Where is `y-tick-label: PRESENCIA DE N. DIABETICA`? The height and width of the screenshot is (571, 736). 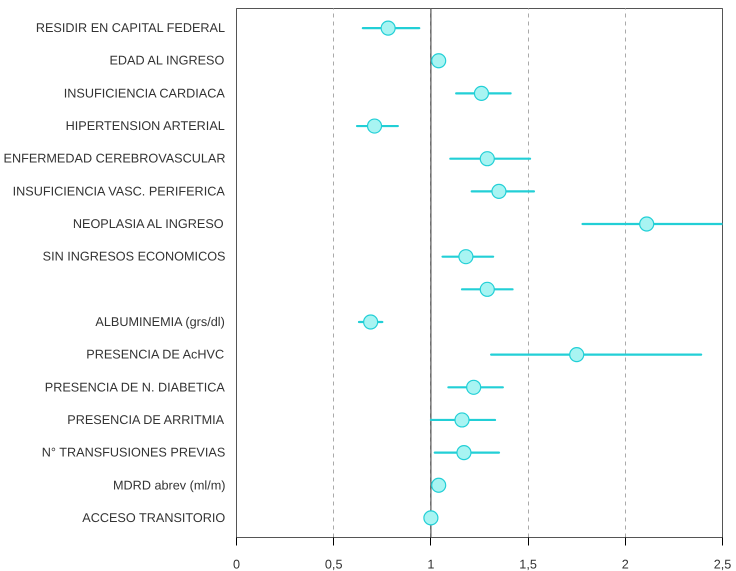 y-tick-label: PRESENCIA DE N. DIABETICA is located at coordinates (135, 387).